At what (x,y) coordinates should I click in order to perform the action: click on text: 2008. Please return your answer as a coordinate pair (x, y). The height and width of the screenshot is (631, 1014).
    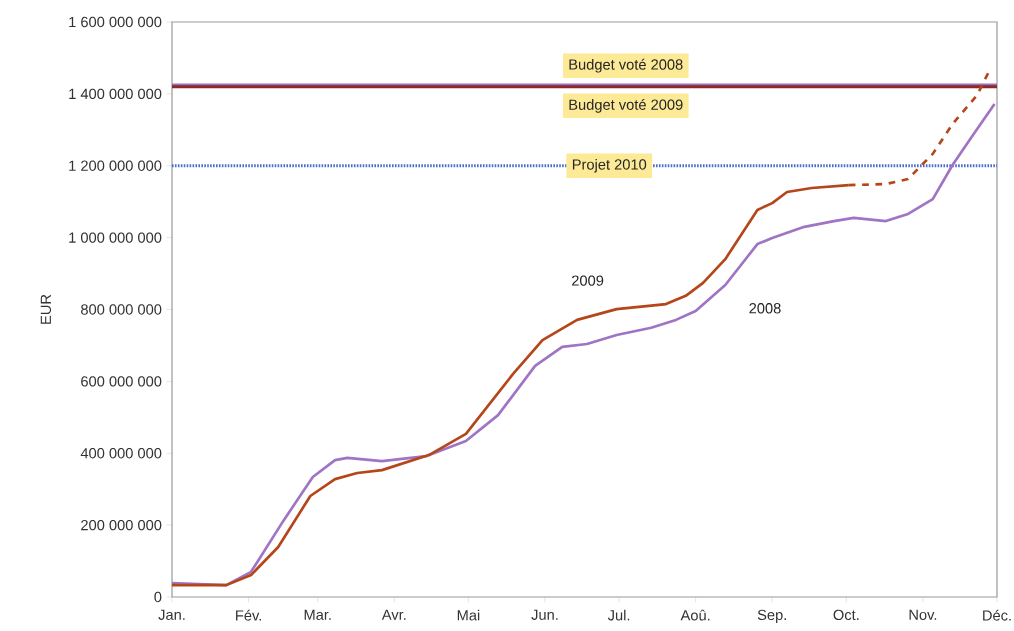
    Looking at the image, I should click on (765, 308).